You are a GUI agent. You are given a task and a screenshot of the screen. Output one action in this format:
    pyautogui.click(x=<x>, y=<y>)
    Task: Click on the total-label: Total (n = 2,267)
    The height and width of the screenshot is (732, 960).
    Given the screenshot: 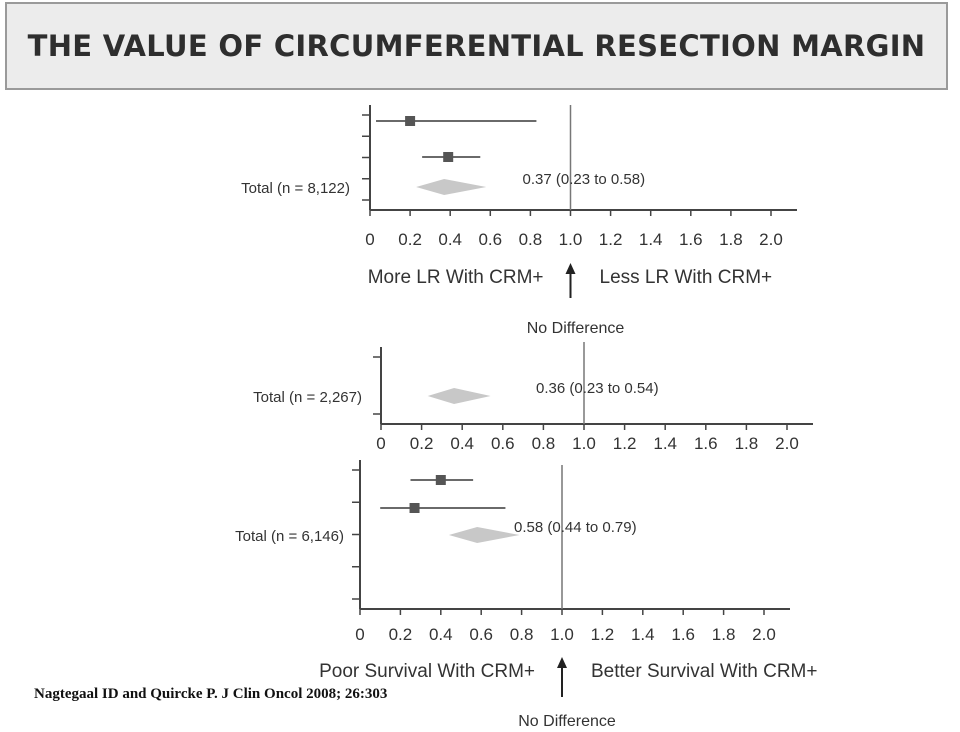 What is the action you would take?
    pyautogui.click(x=307, y=397)
    